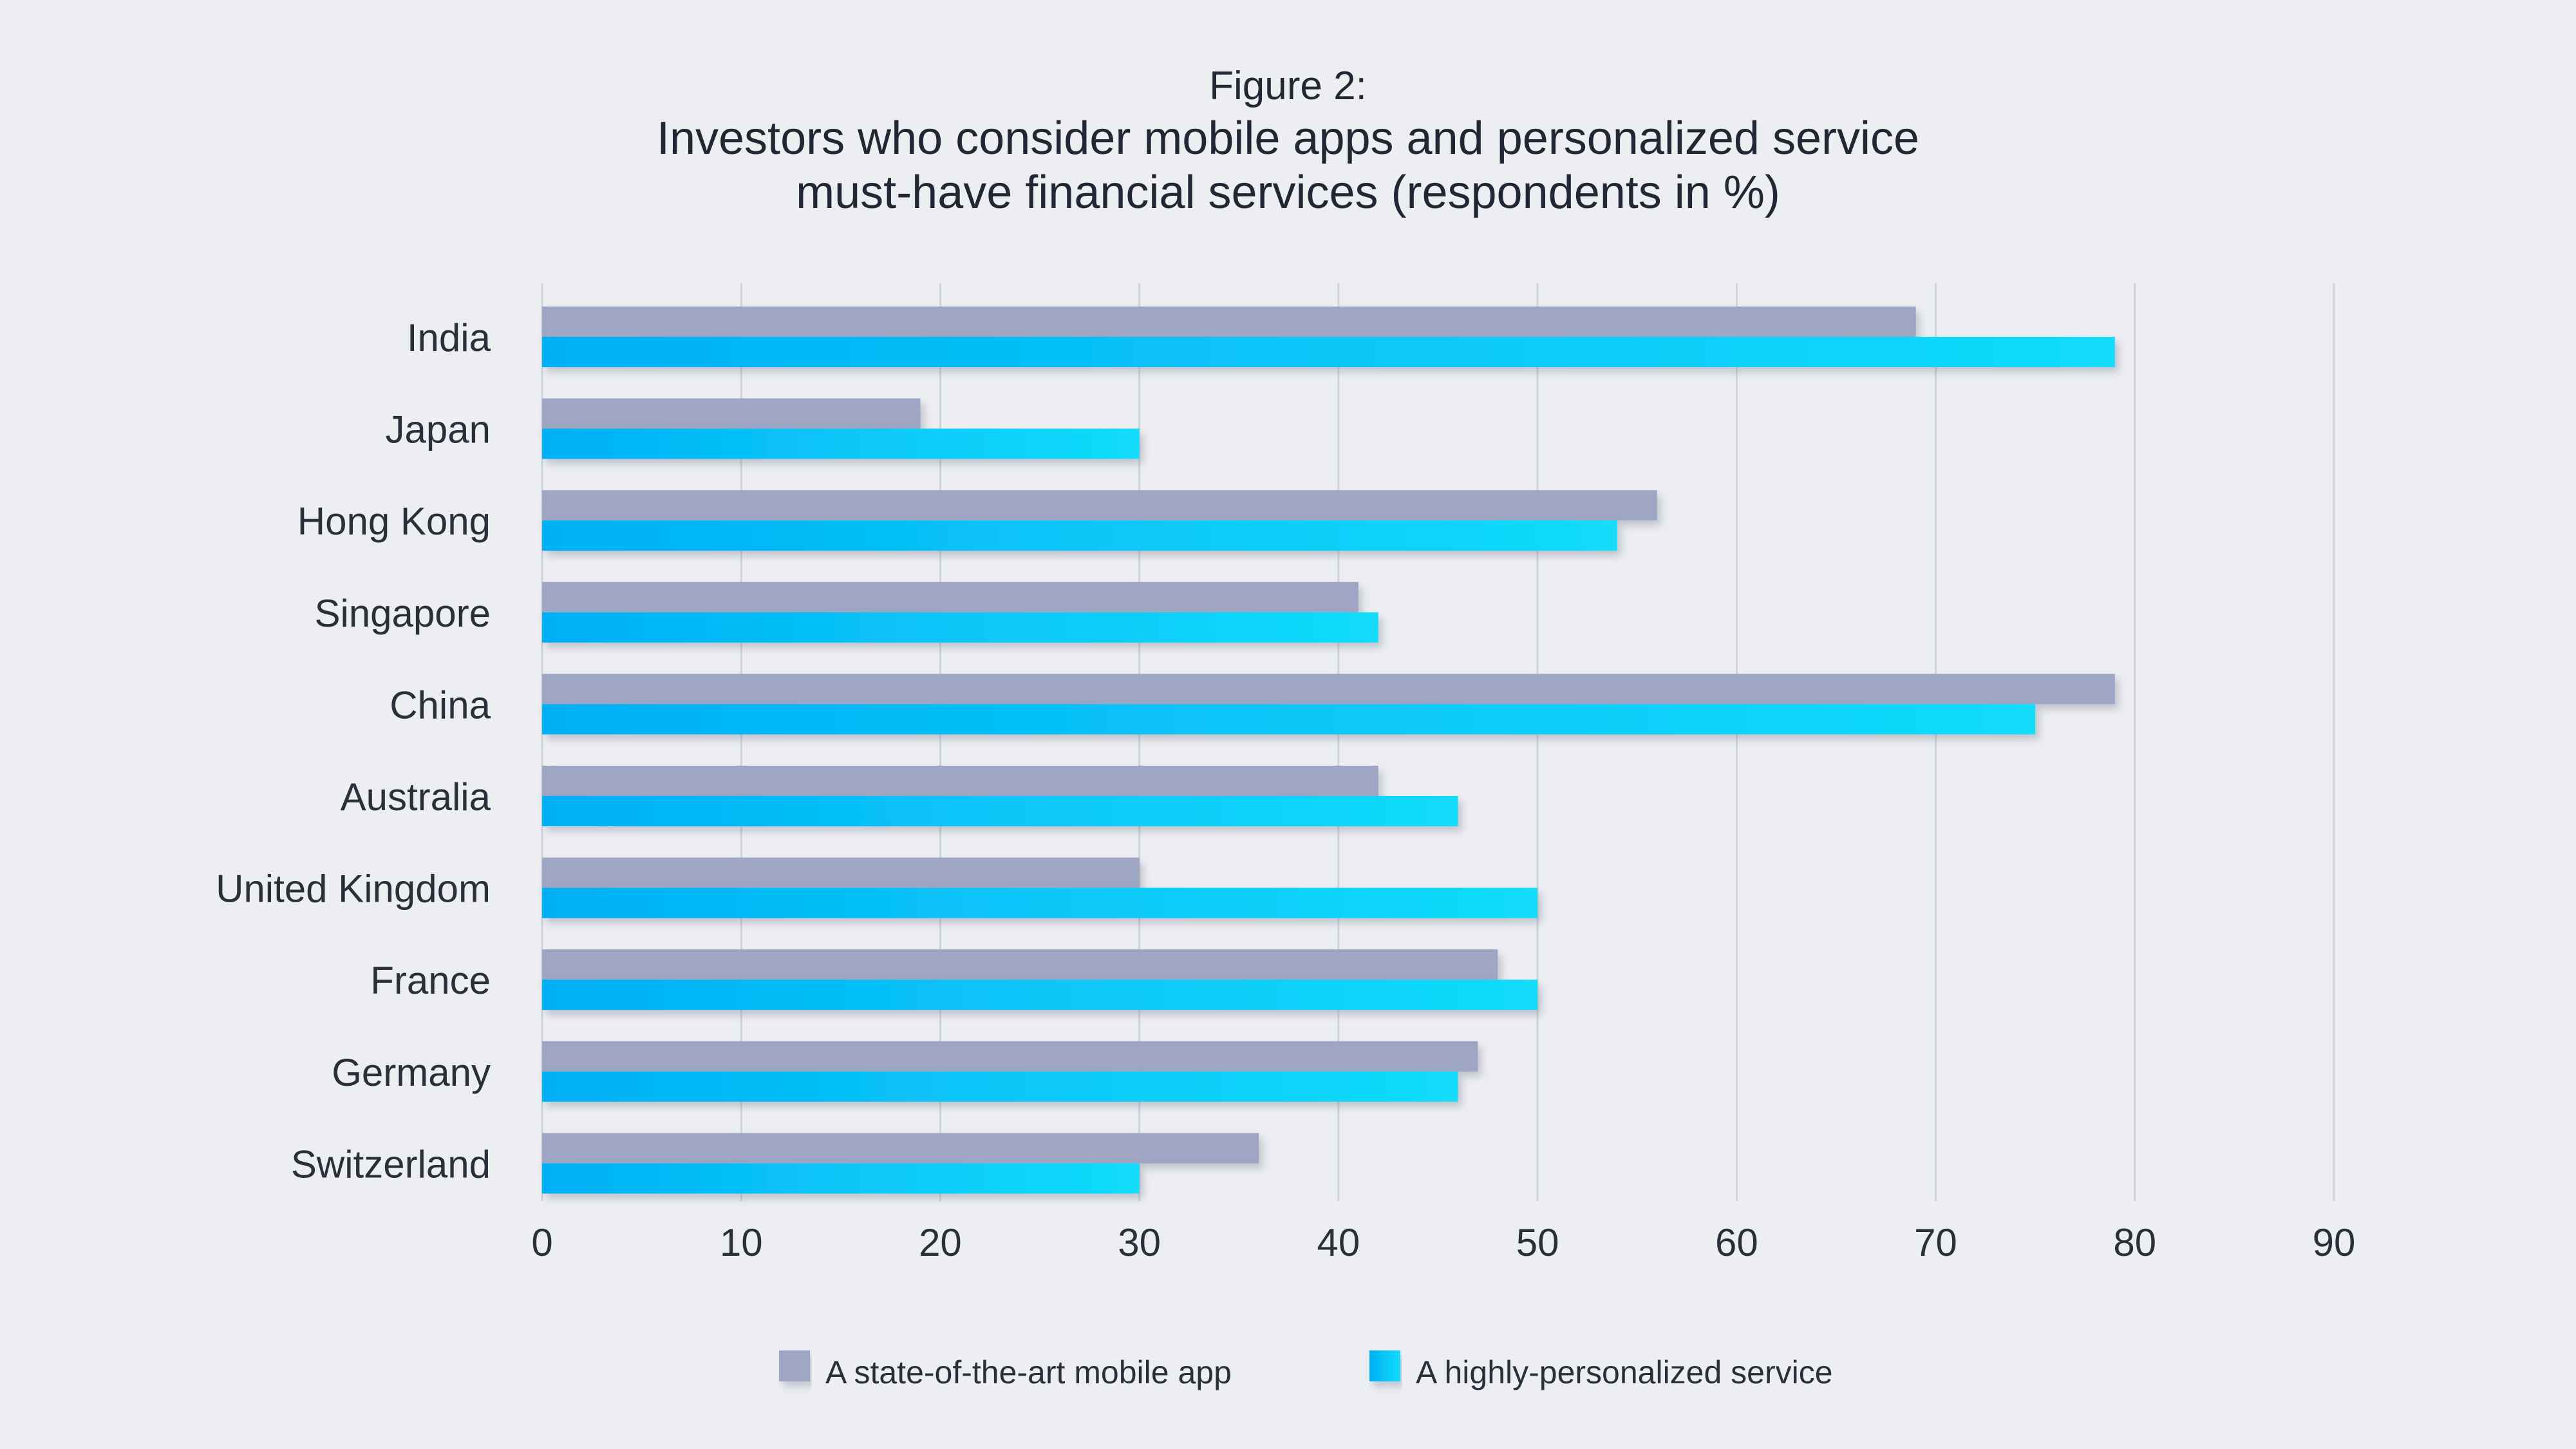  I want to click on category-label: Hong Kong, so click(394, 522).